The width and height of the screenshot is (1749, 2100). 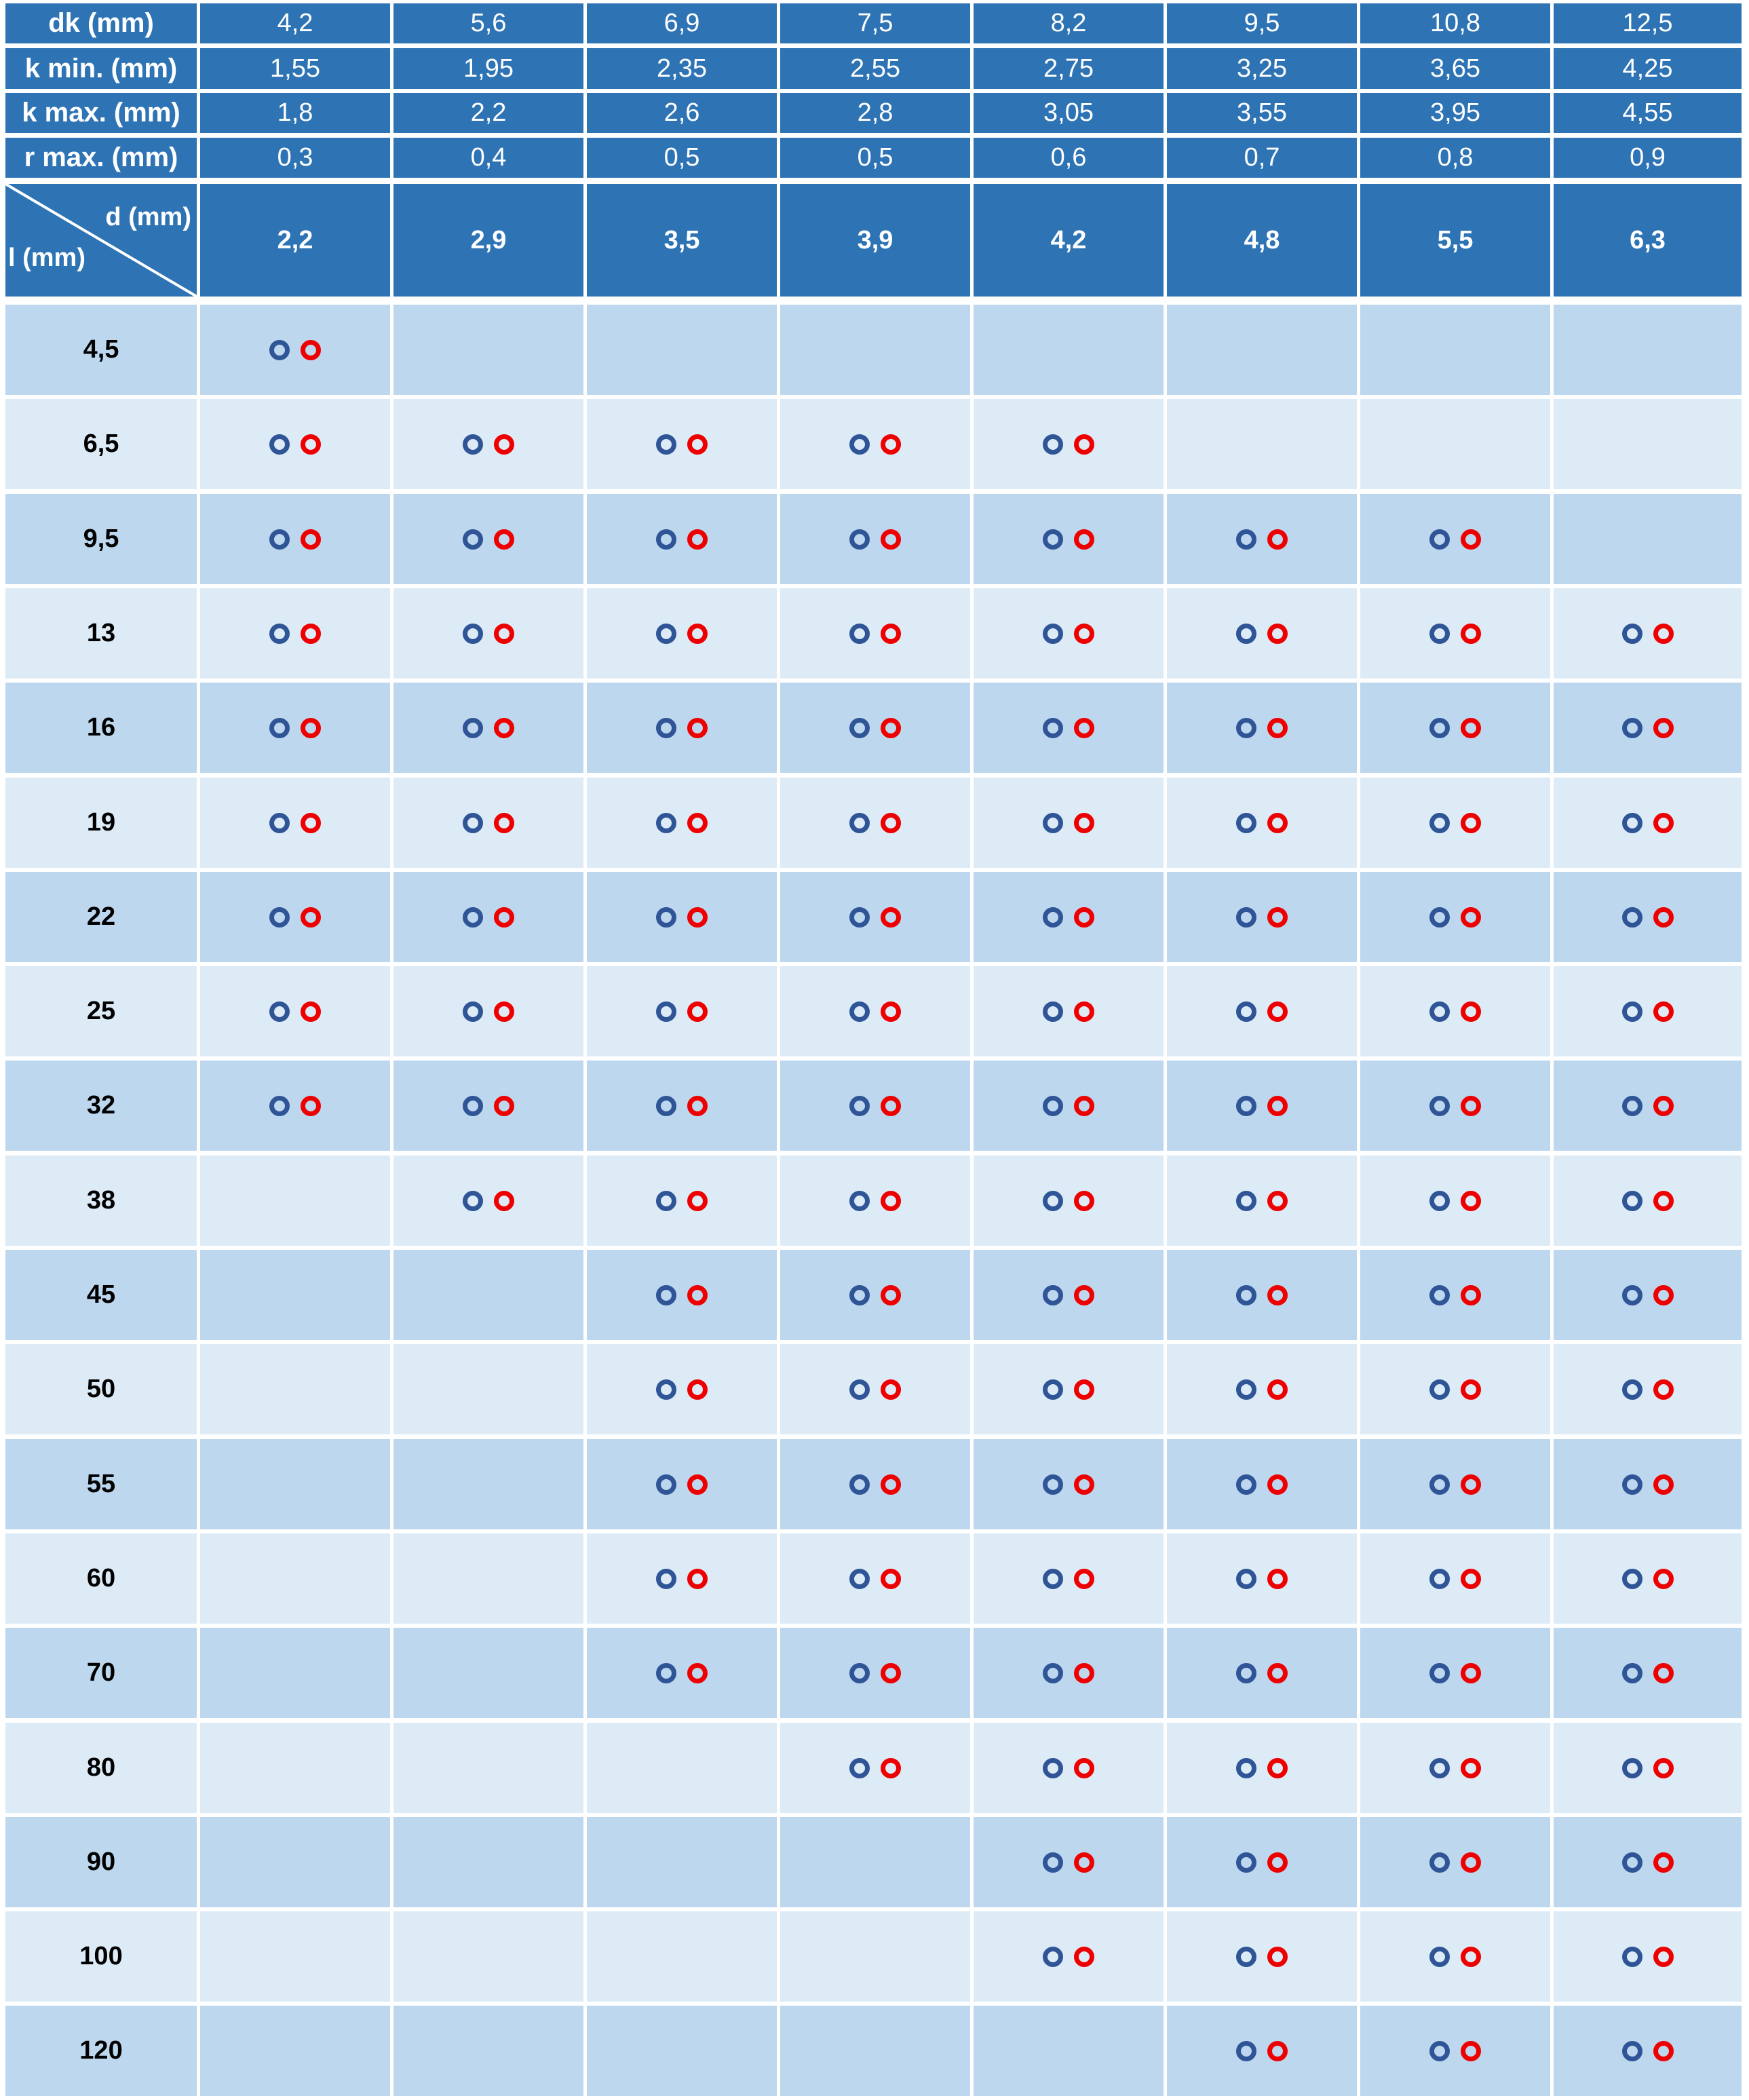 What do you see at coordinates (101, 240) in the screenshot?
I see `diagonal-line` at bounding box center [101, 240].